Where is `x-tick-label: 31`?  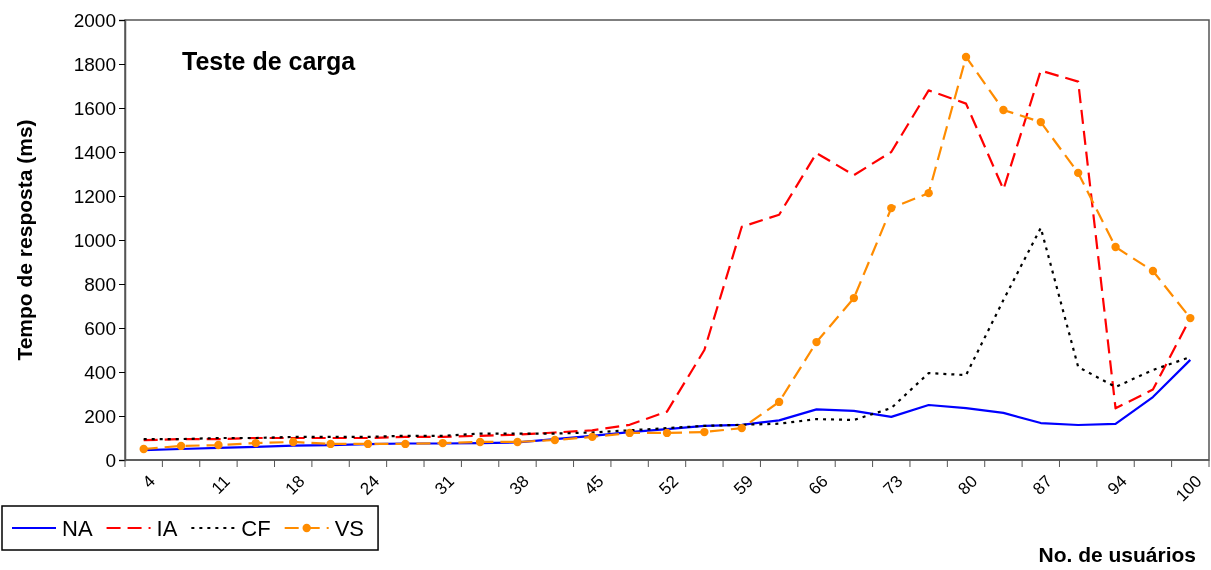
x-tick-label: 31 is located at coordinates (444, 485).